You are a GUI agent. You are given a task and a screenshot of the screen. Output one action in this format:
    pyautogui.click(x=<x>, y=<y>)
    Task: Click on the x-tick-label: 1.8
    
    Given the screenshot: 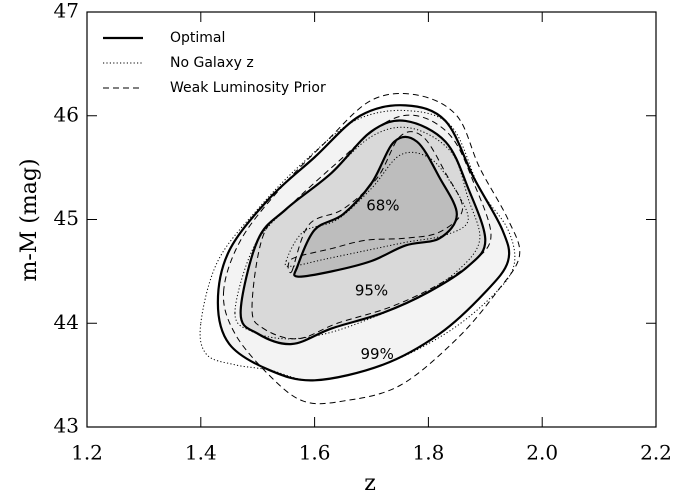 What is the action you would take?
    pyautogui.click(x=428, y=453)
    